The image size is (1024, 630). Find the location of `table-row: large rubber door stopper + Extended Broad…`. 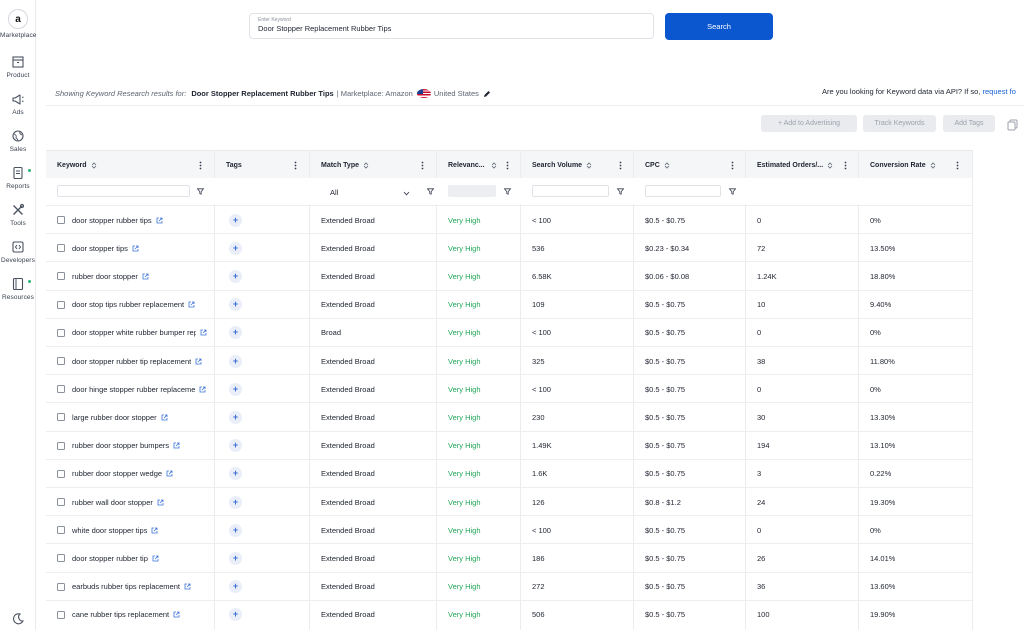

table-row: large rubber door stopper + Extended Broad… is located at coordinates (509, 416).